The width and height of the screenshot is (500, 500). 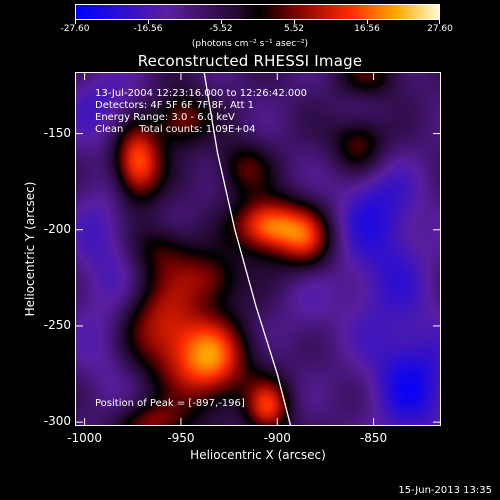 What do you see at coordinates (247, 249) in the screenshot?
I see `solar-limb-line` at bounding box center [247, 249].